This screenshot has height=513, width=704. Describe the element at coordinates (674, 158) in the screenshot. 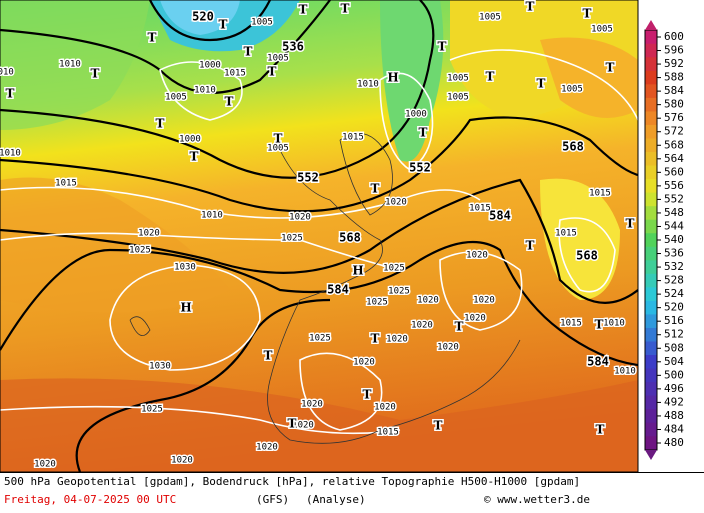

I see `colorbar-label: 564` at that location.